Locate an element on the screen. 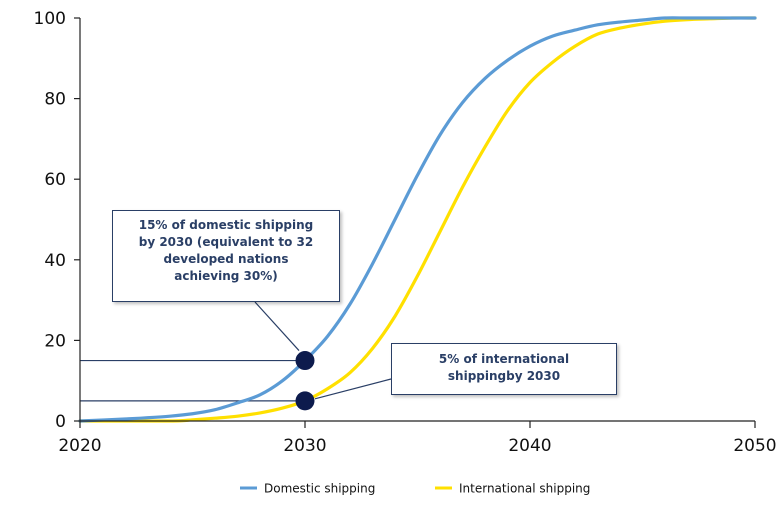  annotation-domestic-line-1: 15% of domestic shipping is located at coordinates (226, 225).